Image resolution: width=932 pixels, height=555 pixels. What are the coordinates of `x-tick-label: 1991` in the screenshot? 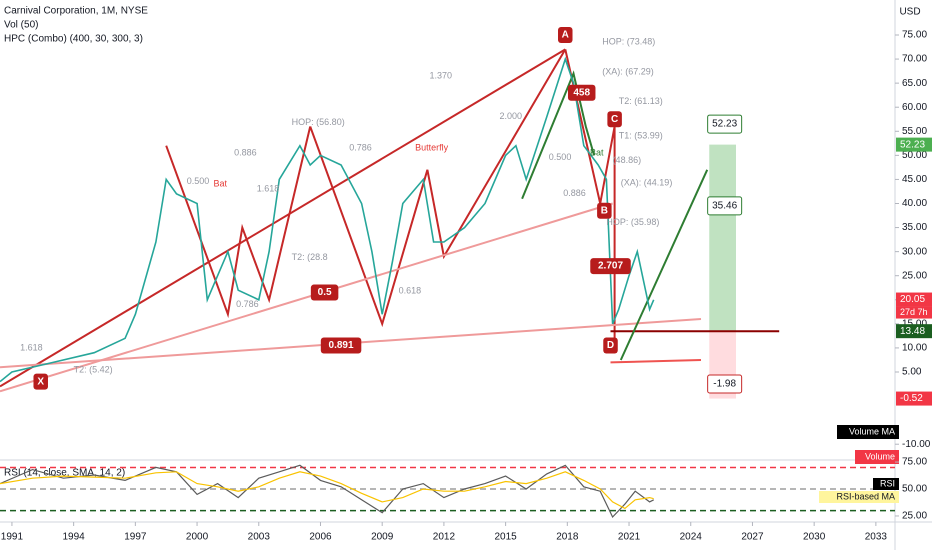 It's located at (12, 537).